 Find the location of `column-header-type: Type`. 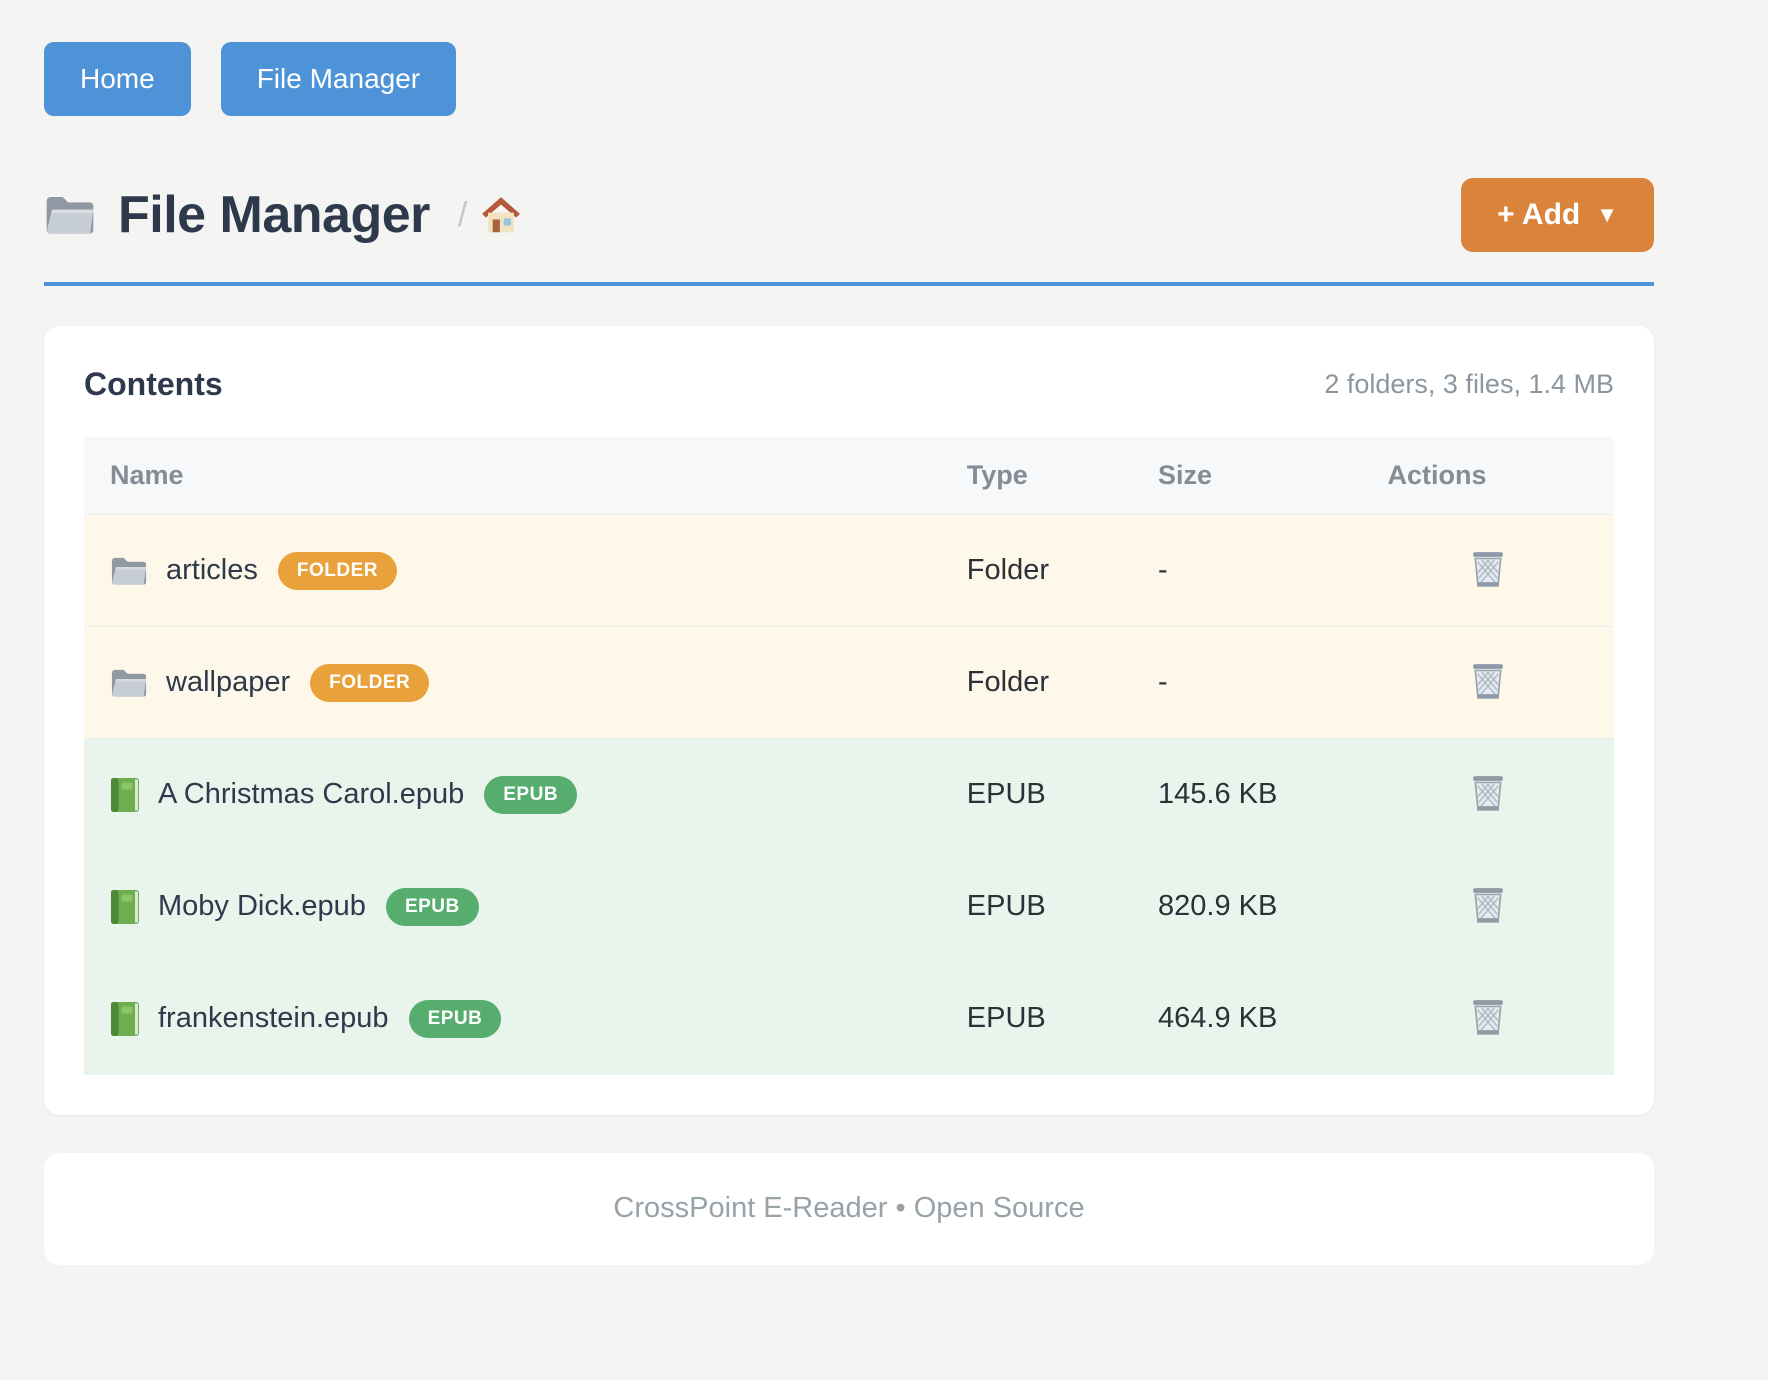

column-header-type: Type is located at coordinates (1036, 476).